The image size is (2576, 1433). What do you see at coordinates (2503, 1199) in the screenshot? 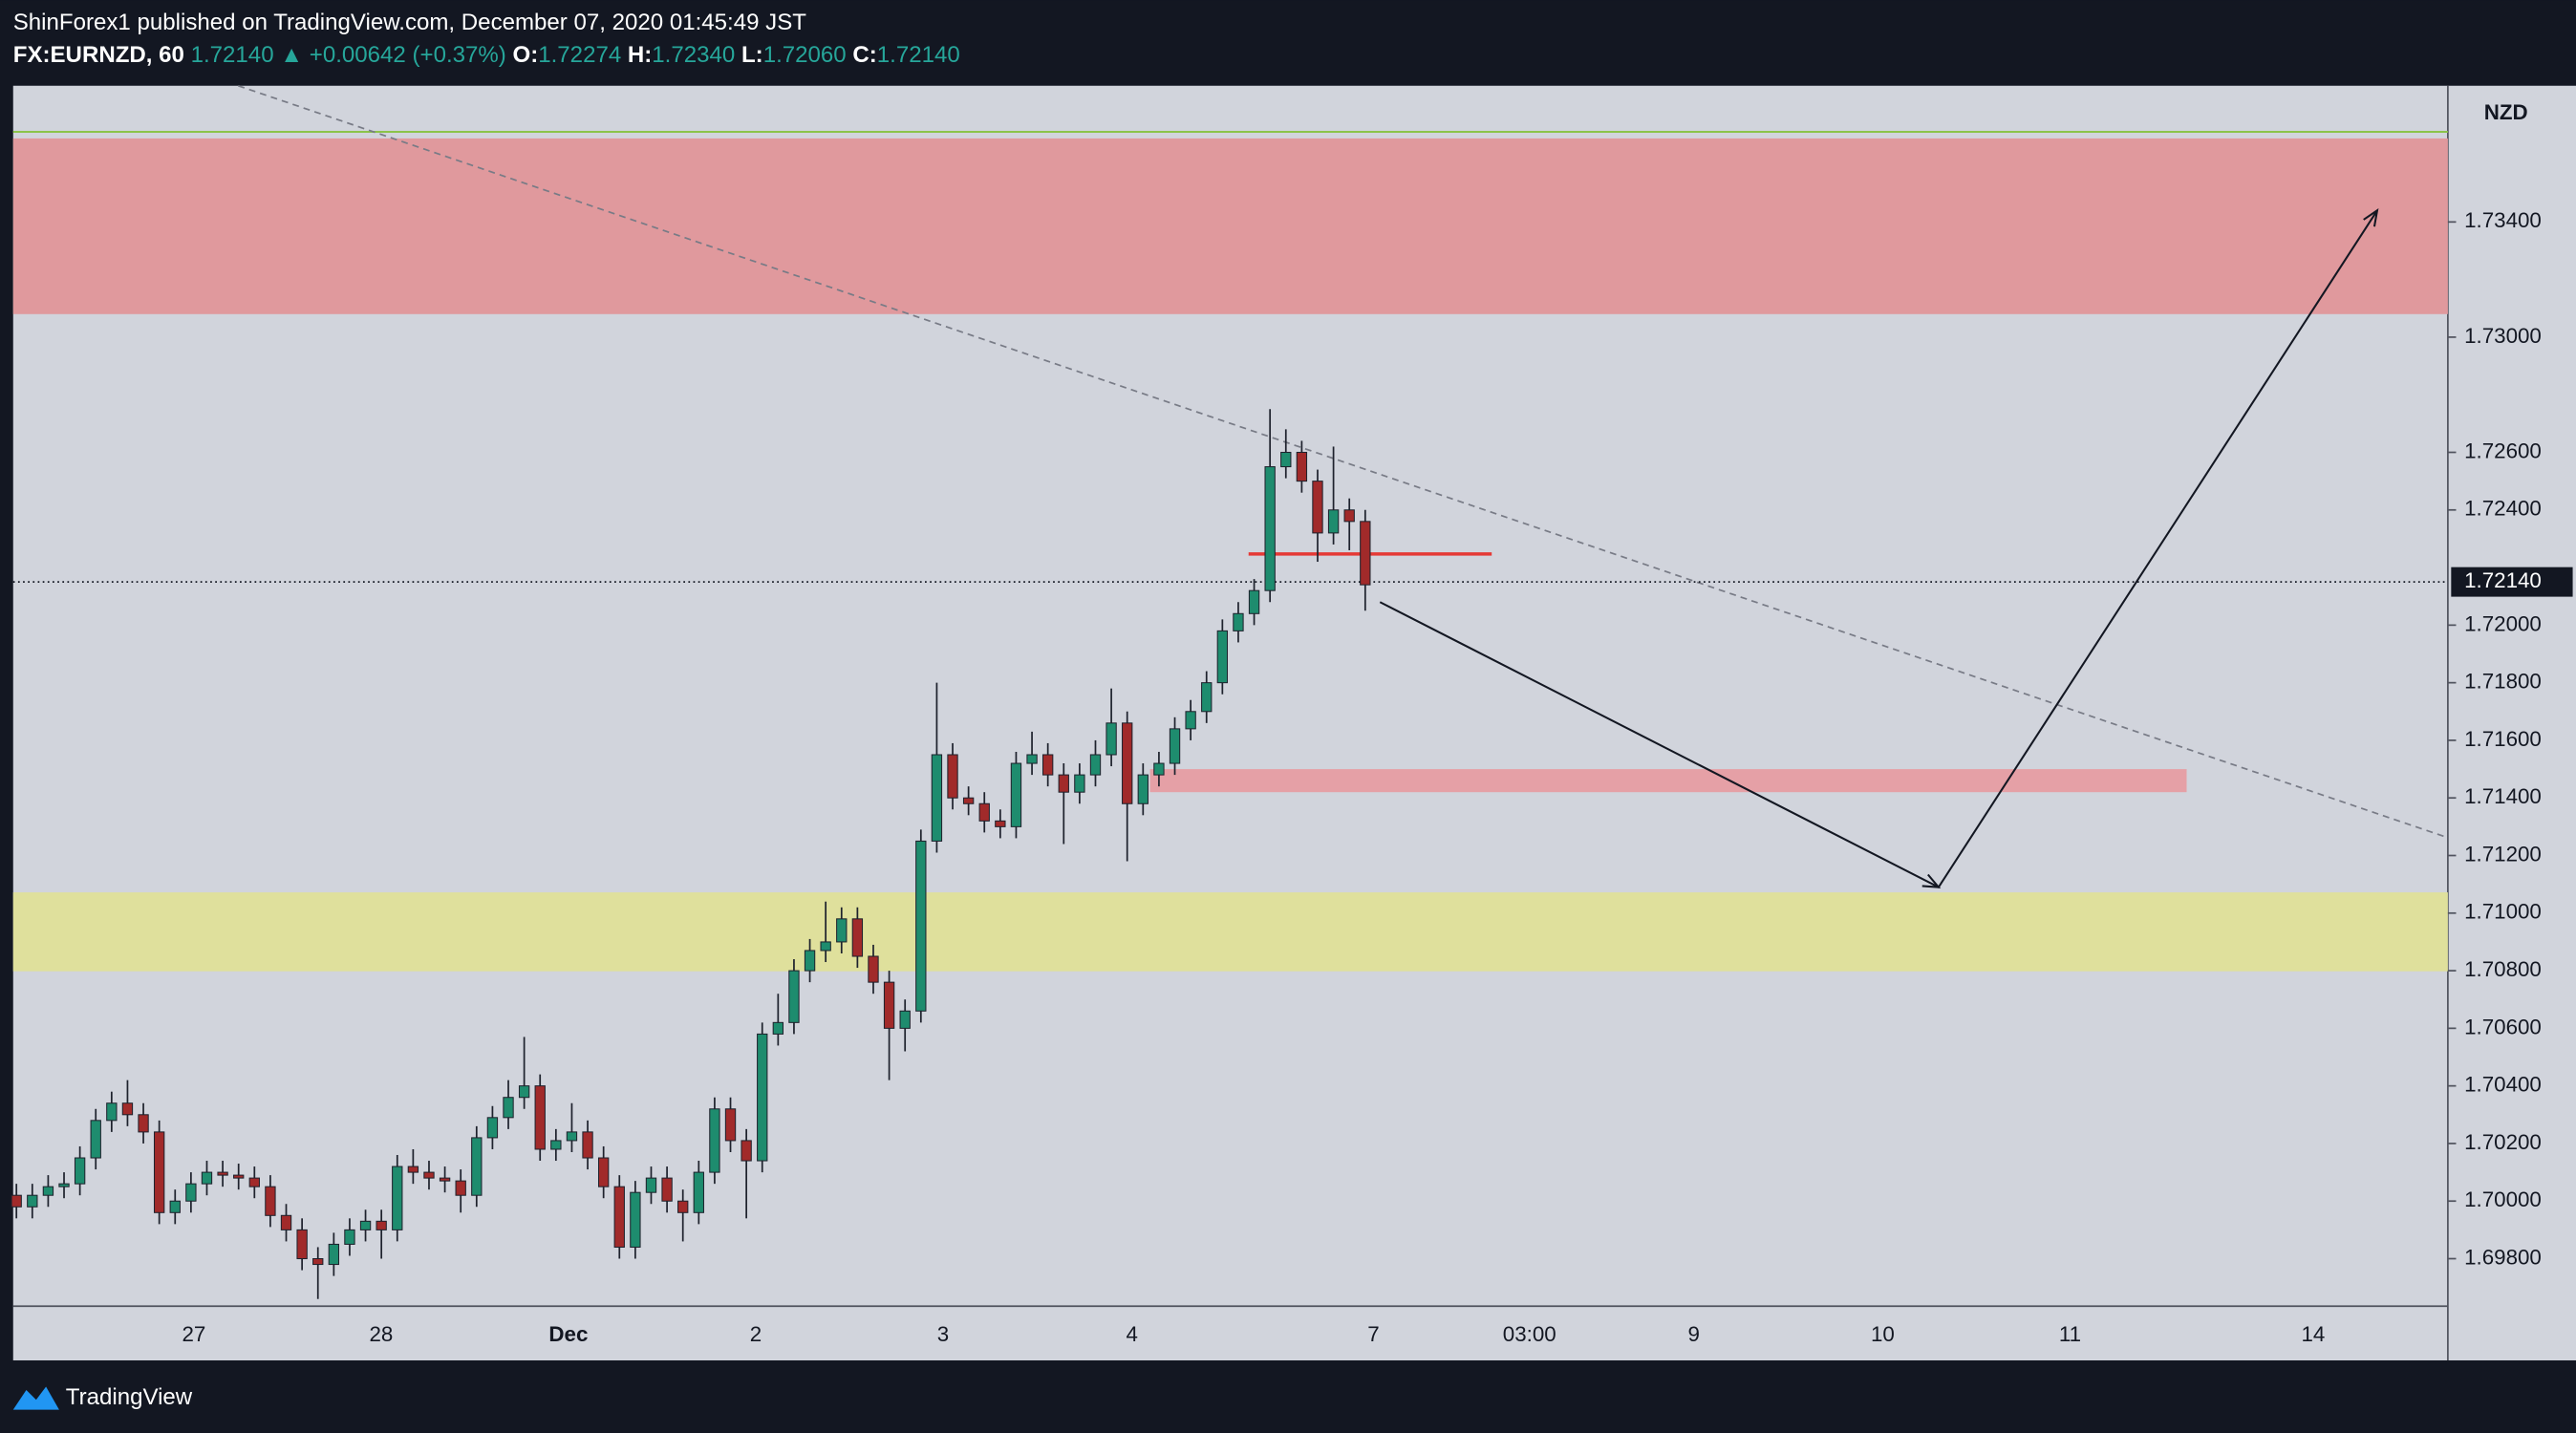
I see `y-tick-label: 1.70000` at bounding box center [2503, 1199].